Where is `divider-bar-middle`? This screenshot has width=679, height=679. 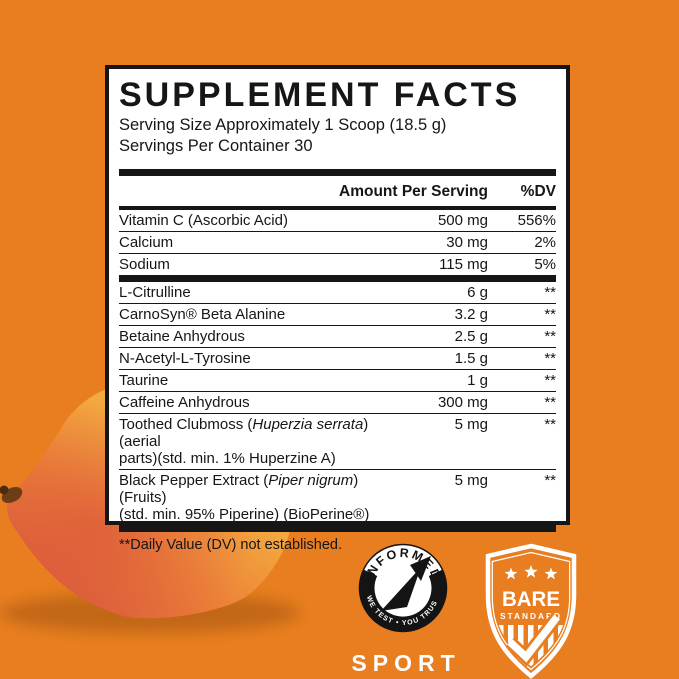 divider-bar-middle is located at coordinates (337, 278).